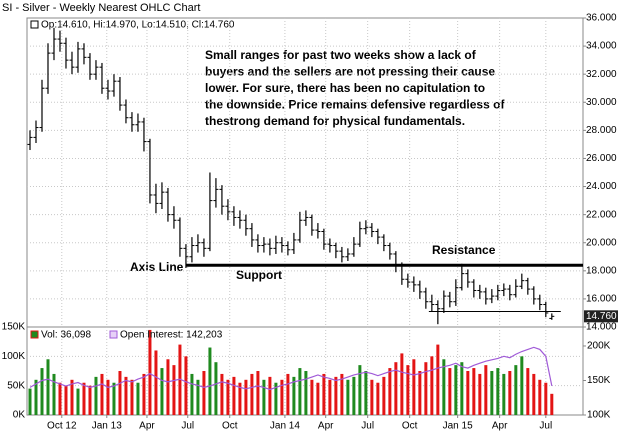 This screenshot has height=437, width=620. What do you see at coordinates (599, 346) in the screenshot?
I see `y2-tick-label: 200K` at bounding box center [599, 346].